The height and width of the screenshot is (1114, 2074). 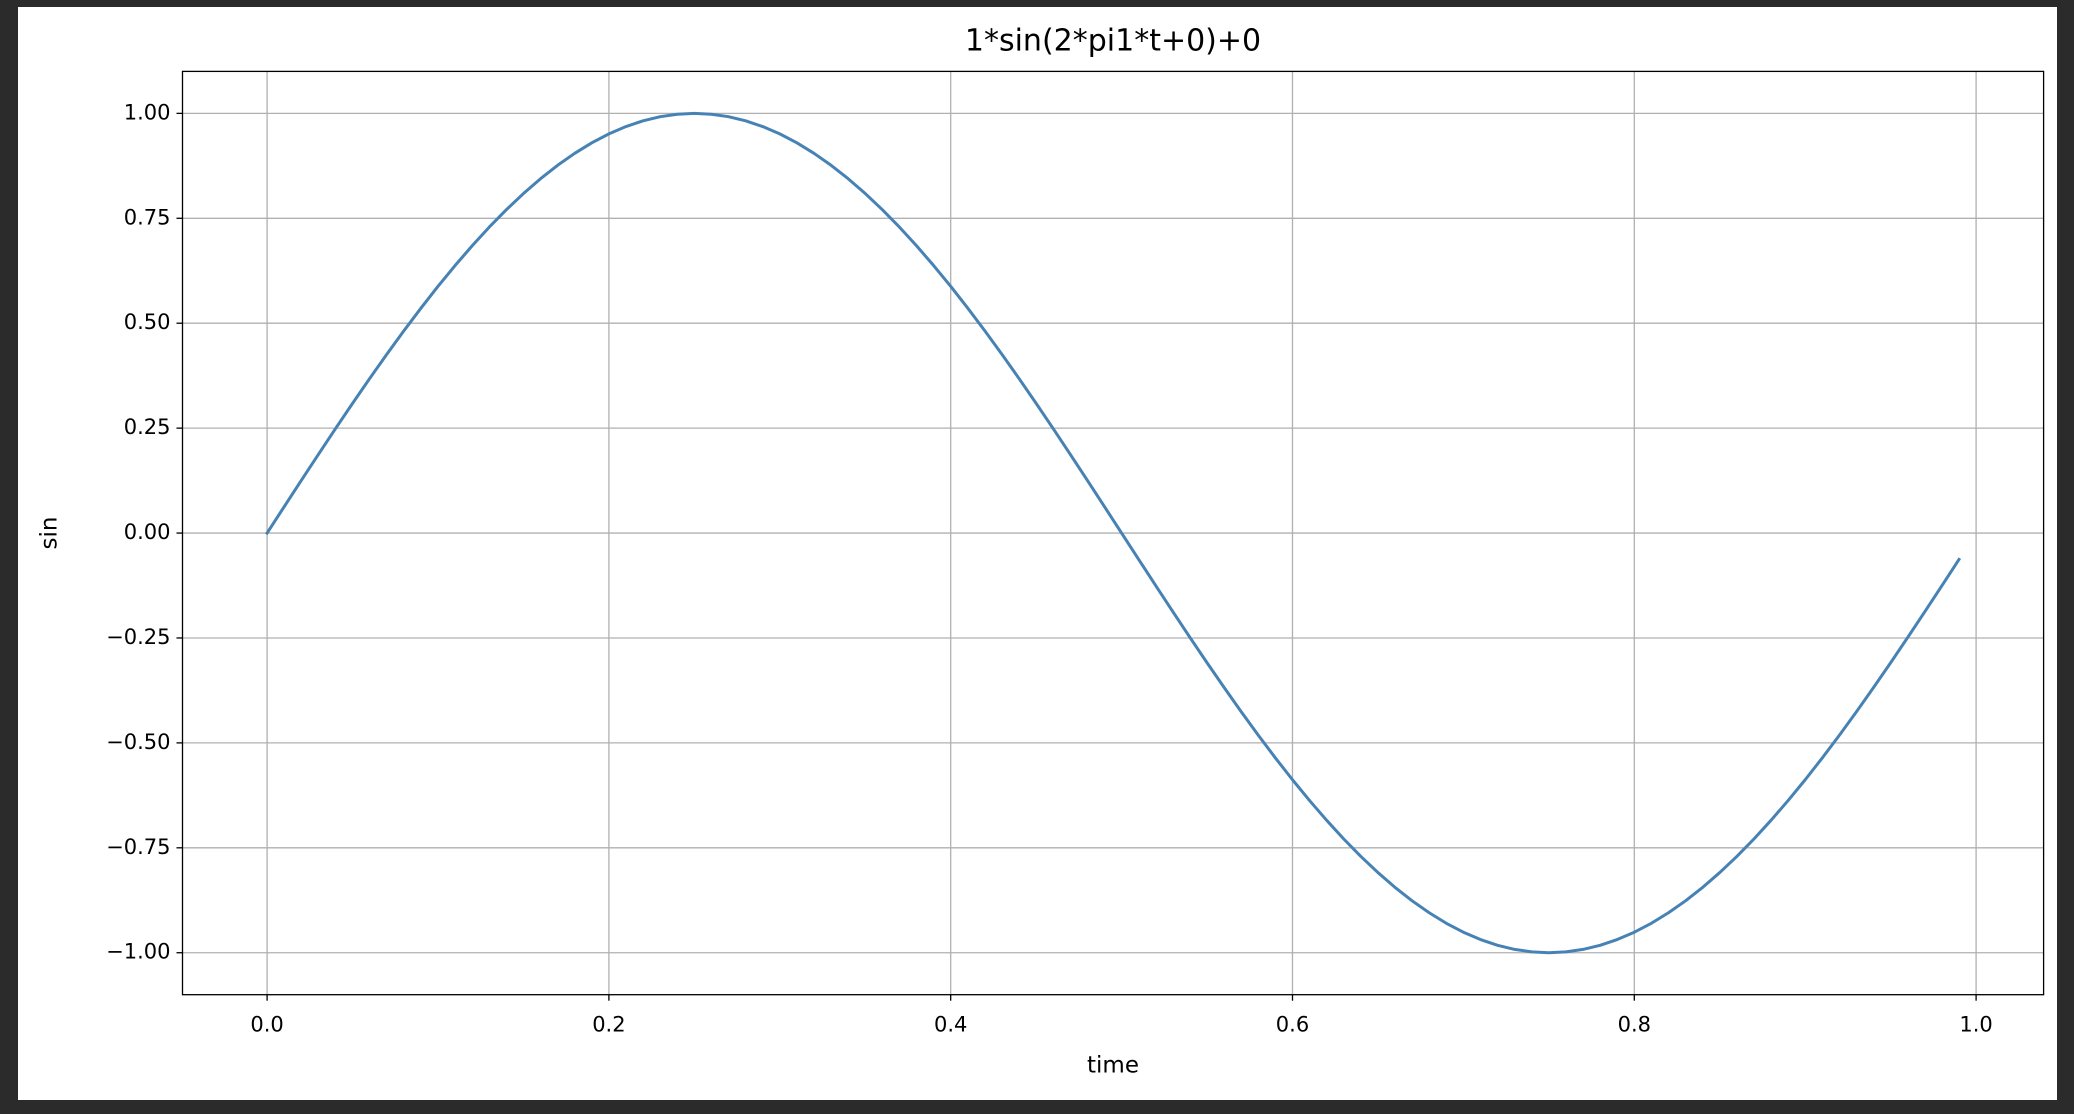 What do you see at coordinates (266, 1025) in the screenshot?
I see `x-tick-label: 0.0` at bounding box center [266, 1025].